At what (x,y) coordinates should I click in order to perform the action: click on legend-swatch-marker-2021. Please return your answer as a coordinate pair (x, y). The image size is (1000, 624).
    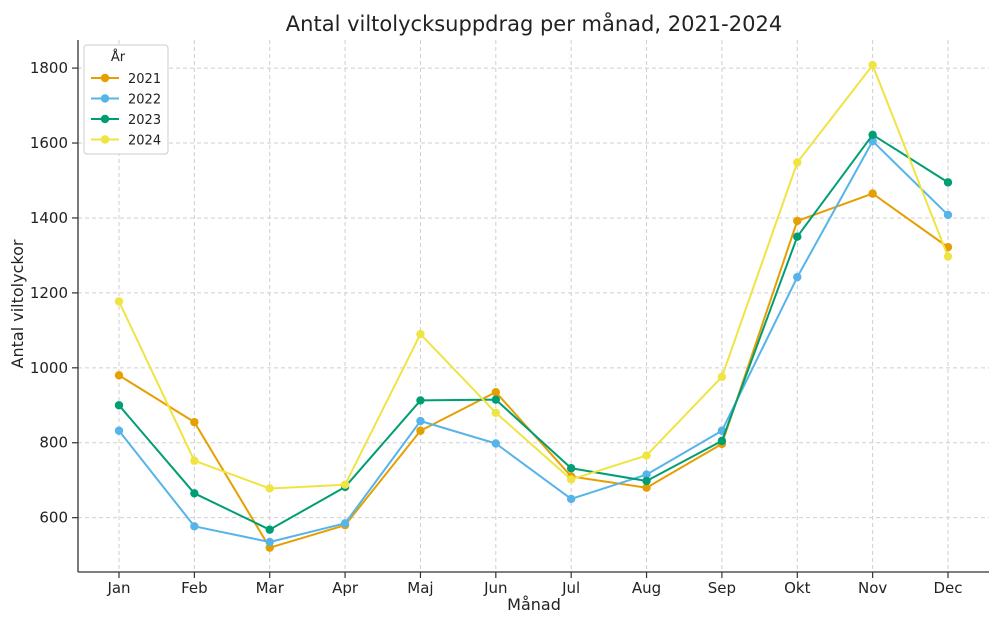
    Looking at the image, I should click on (105, 78).